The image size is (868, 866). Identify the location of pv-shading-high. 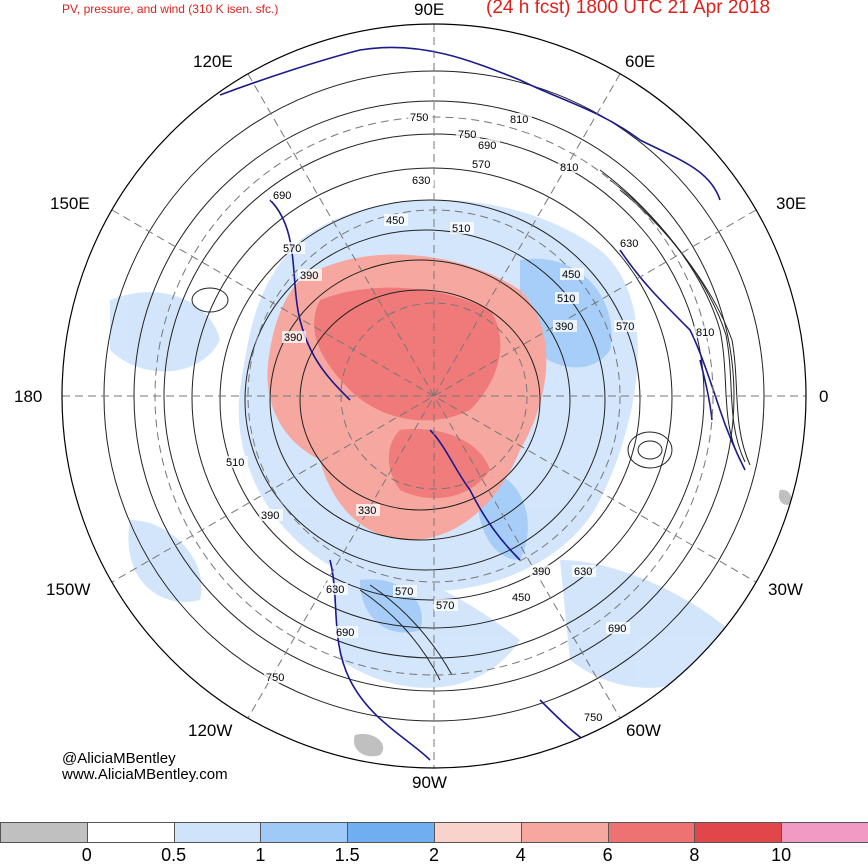
(407, 397).